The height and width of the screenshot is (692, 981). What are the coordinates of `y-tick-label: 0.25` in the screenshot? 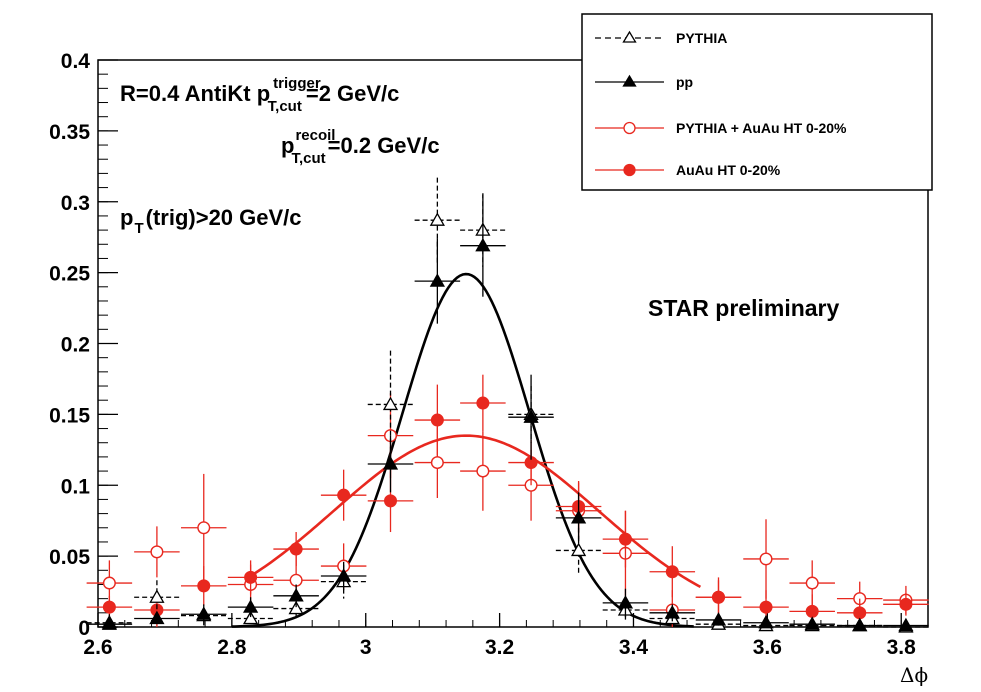 It's located at (69, 274).